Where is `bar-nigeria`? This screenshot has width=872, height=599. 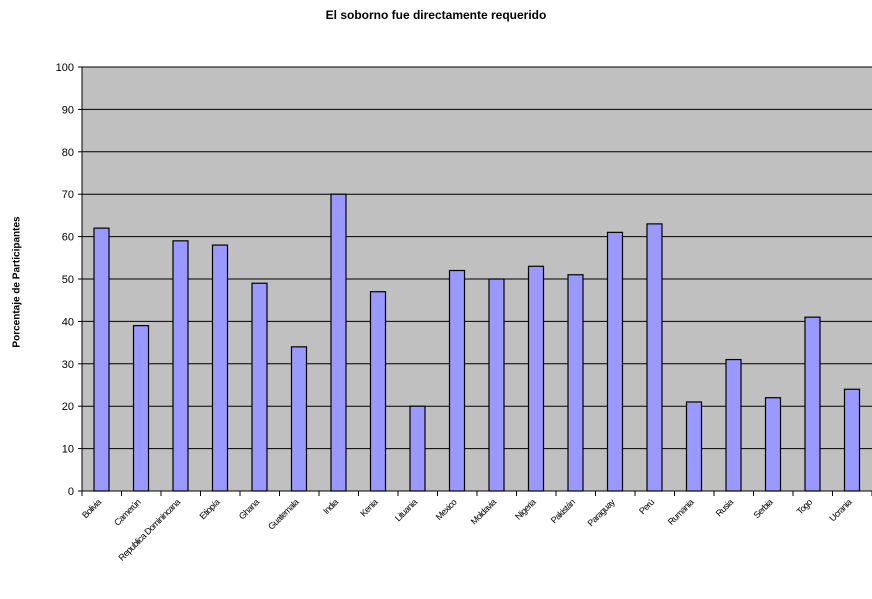 bar-nigeria is located at coordinates (536, 378).